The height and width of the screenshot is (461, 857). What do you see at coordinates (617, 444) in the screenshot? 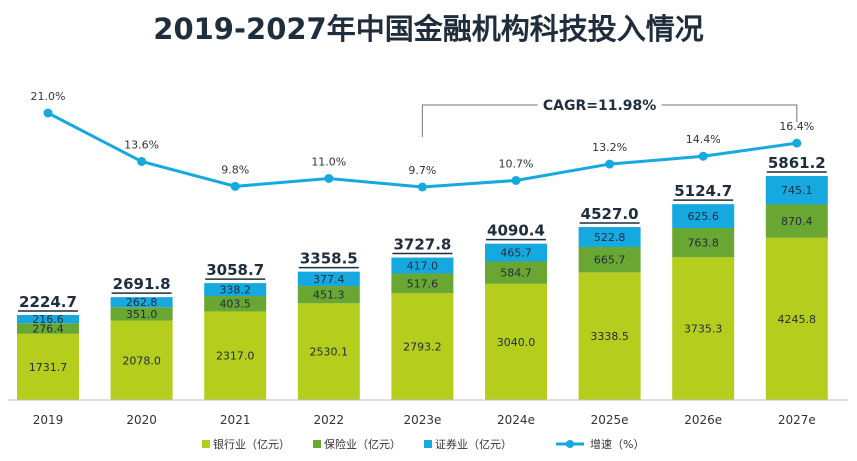
I see `legend-label: 增速（%）` at bounding box center [617, 444].